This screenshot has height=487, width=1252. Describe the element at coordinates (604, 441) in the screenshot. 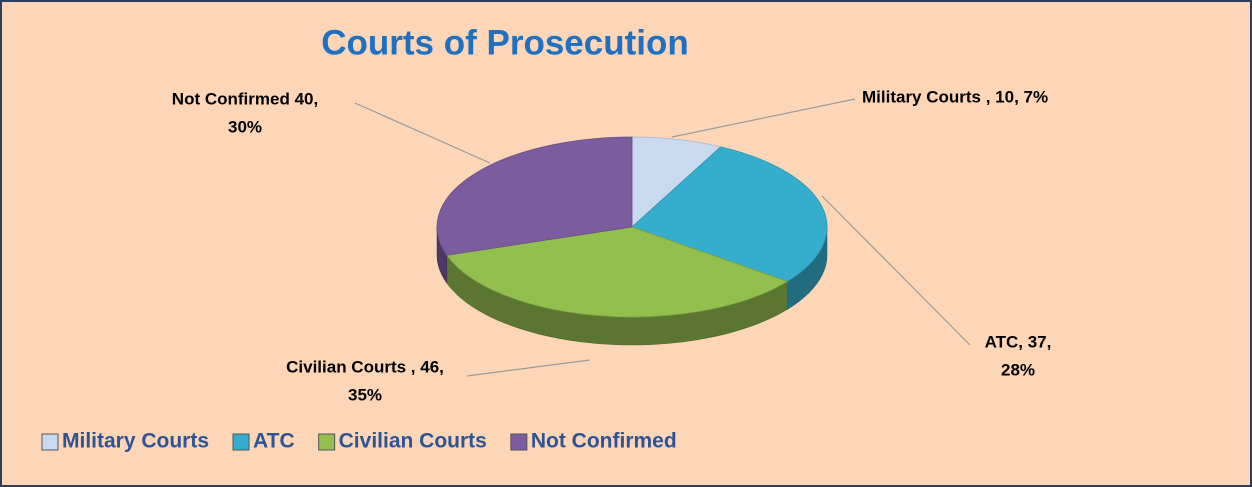

I see `legend-label: Not Confirmed` at that location.